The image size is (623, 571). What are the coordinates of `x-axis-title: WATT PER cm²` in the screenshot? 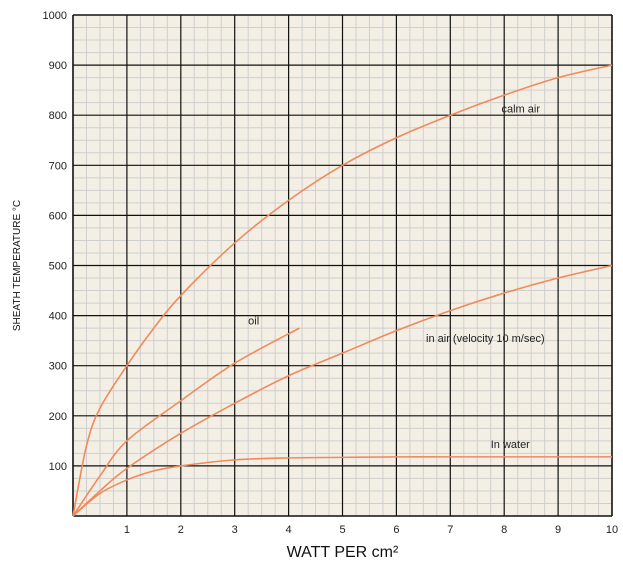 It's located at (343, 552).